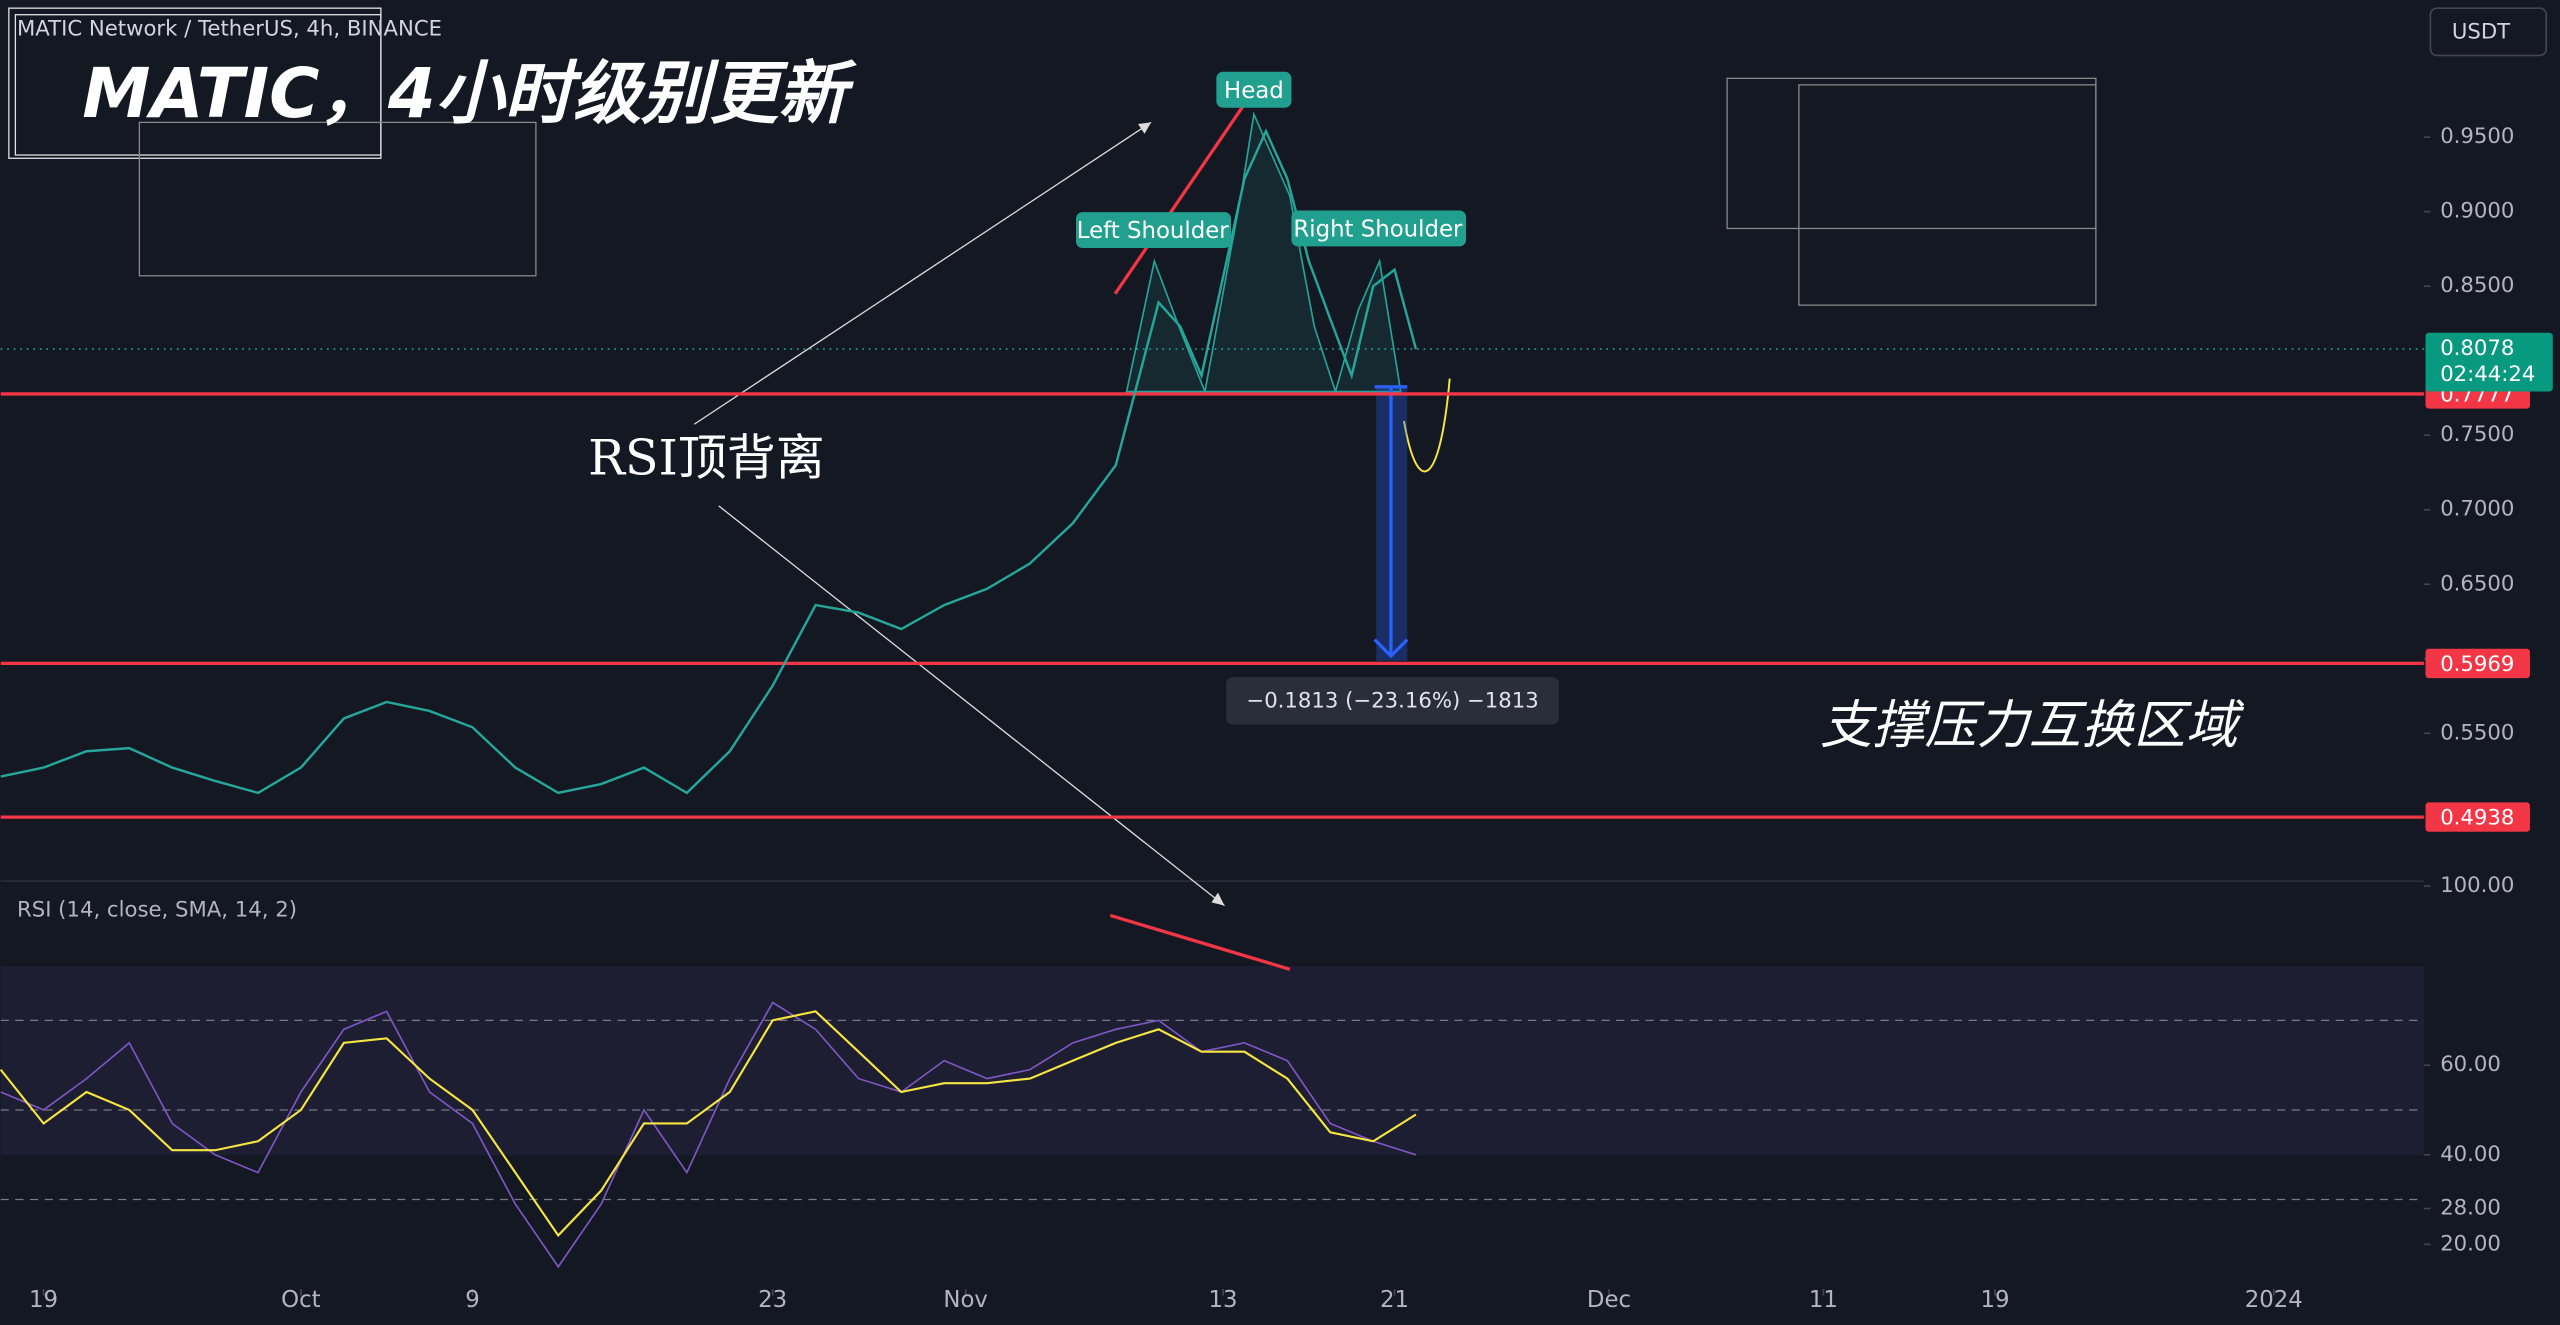  Describe the element at coordinates (472, 1300) in the screenshot. I see `x-tick-label: 9` at that location.